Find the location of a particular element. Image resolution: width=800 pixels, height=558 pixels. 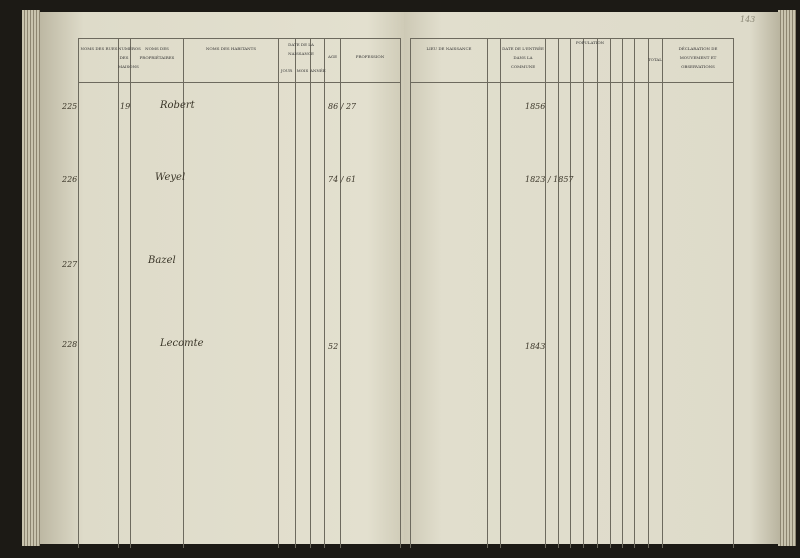

entry-number: 228 is located at coordinates (70, 344).